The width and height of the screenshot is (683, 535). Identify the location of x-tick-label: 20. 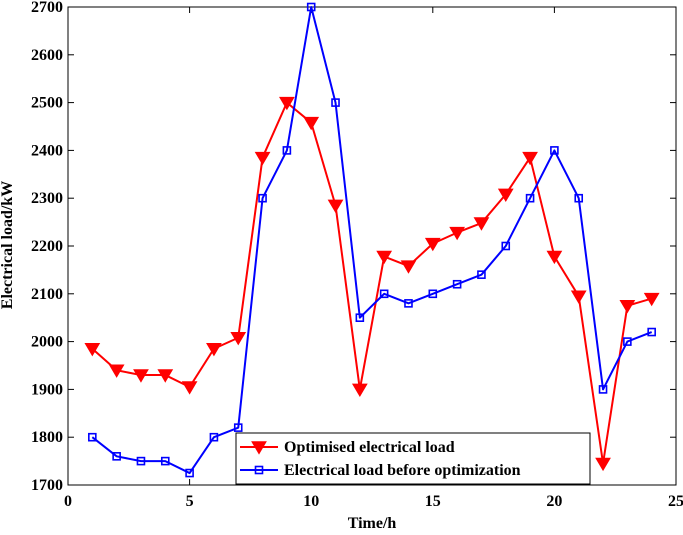
(554, 501).